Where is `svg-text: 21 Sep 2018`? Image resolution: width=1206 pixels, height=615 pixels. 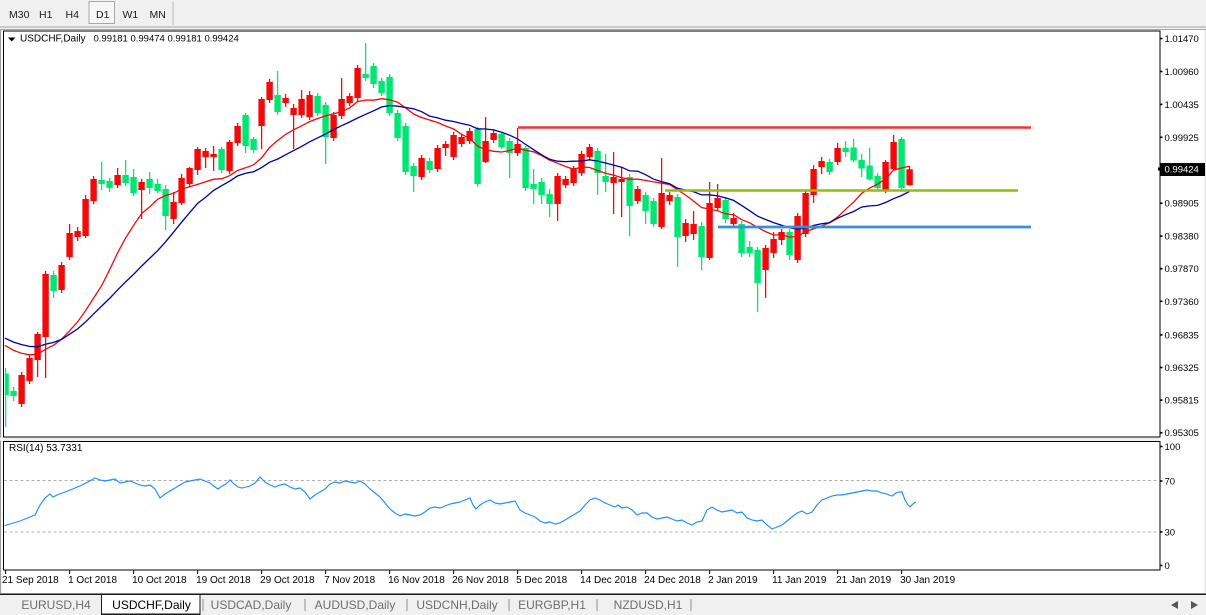
svg-text: 21 Sep 2018 is located at coordinates (30, 580).